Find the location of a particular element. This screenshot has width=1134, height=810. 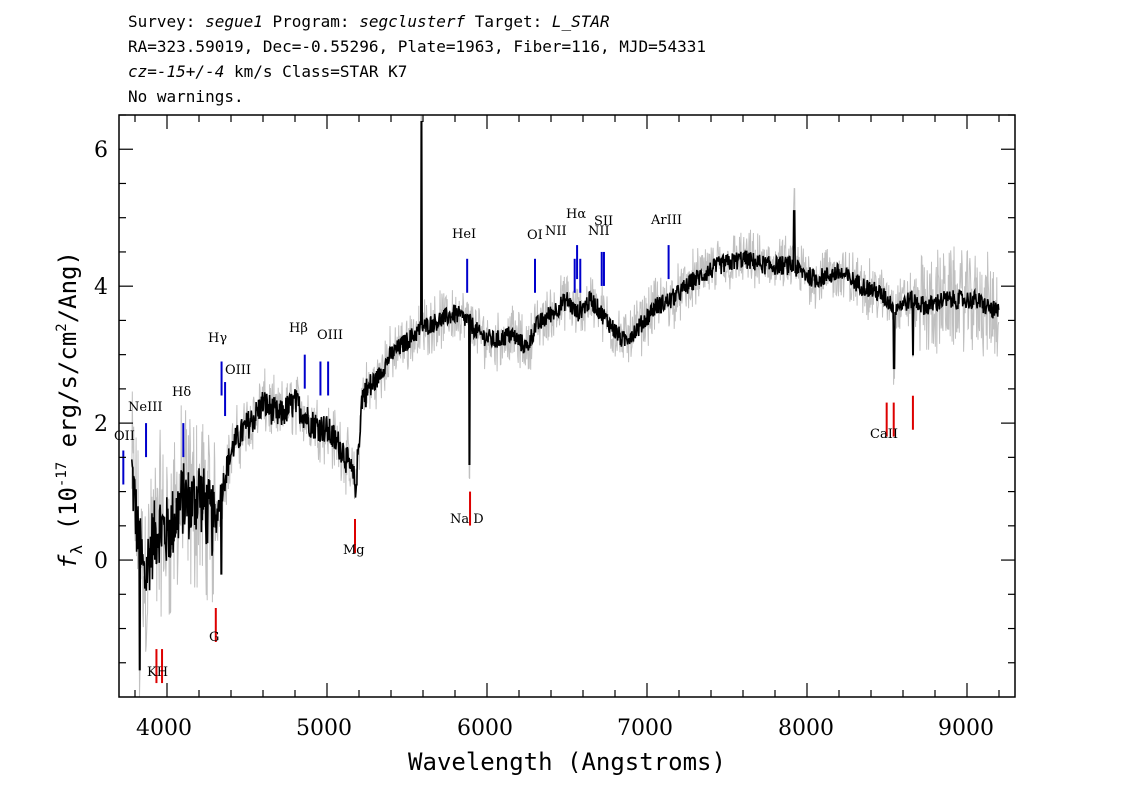

line-label-sii: SII is located at coordinates (603, 221).